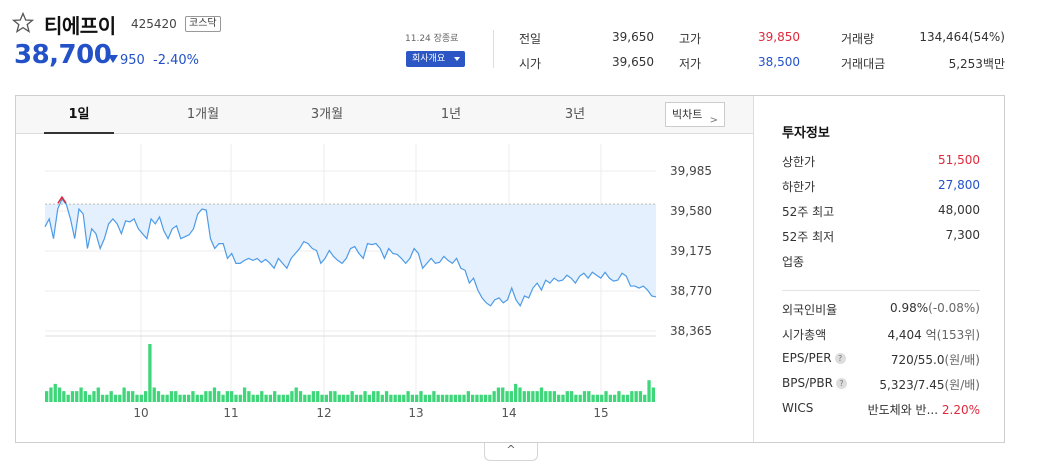 This screenshot has height=463, width=1052. Describe the element at coordinates (691, 291) in the screenshot. I see `y-tick-label: 38,770` at that location.